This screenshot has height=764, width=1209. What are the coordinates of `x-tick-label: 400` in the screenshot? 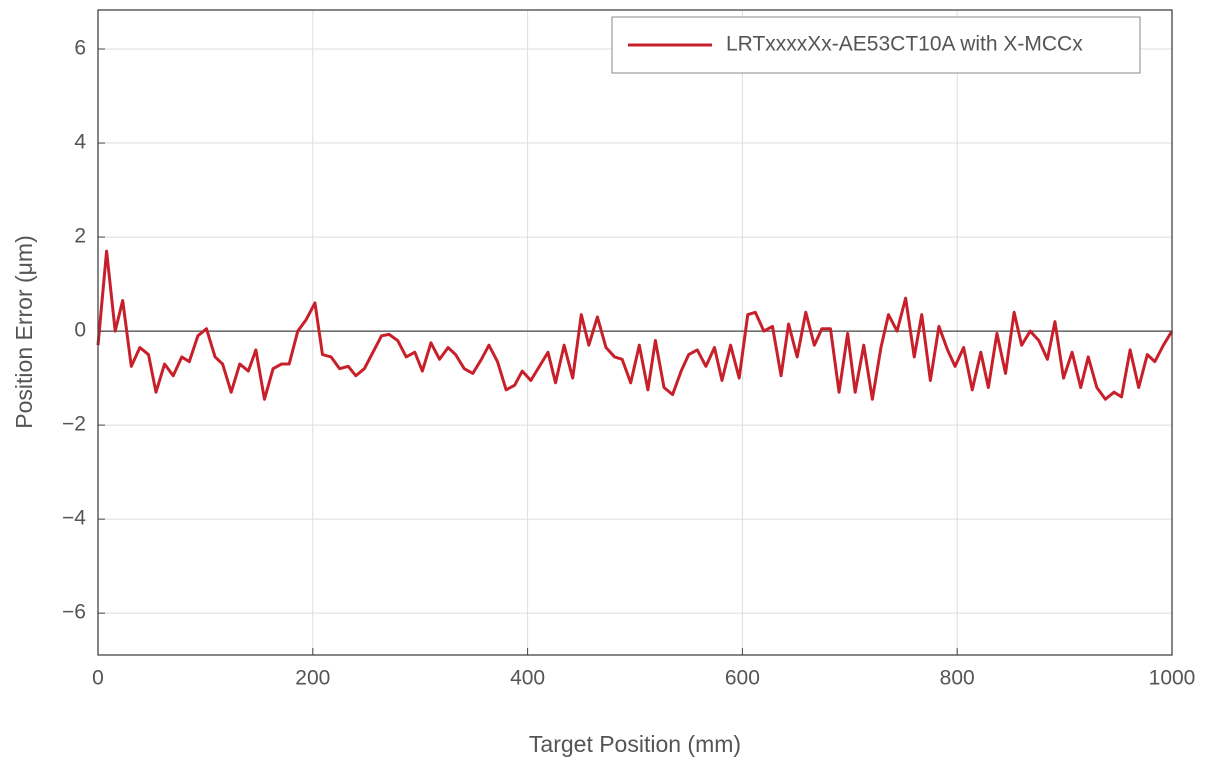 It's located at (527, 678).